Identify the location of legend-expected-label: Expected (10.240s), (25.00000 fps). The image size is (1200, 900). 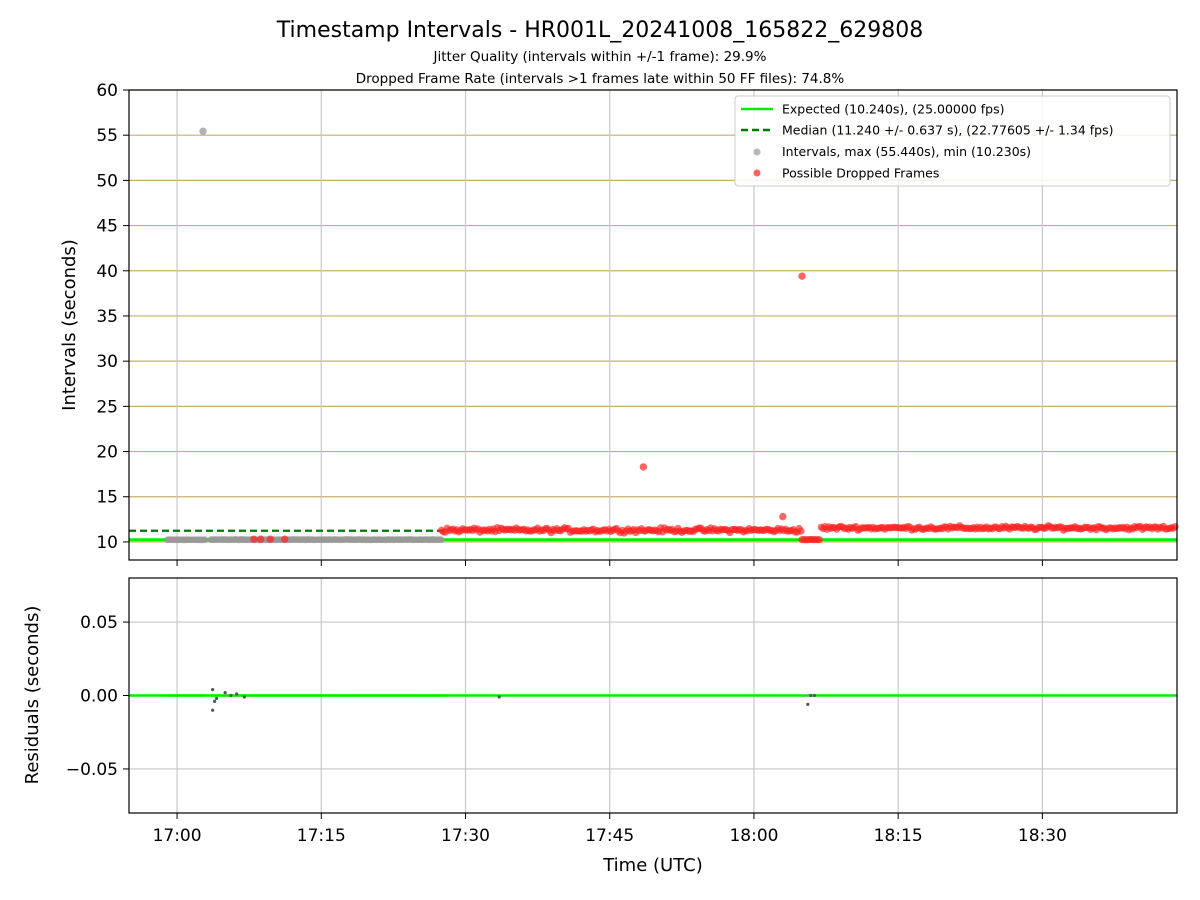
(893, 109).